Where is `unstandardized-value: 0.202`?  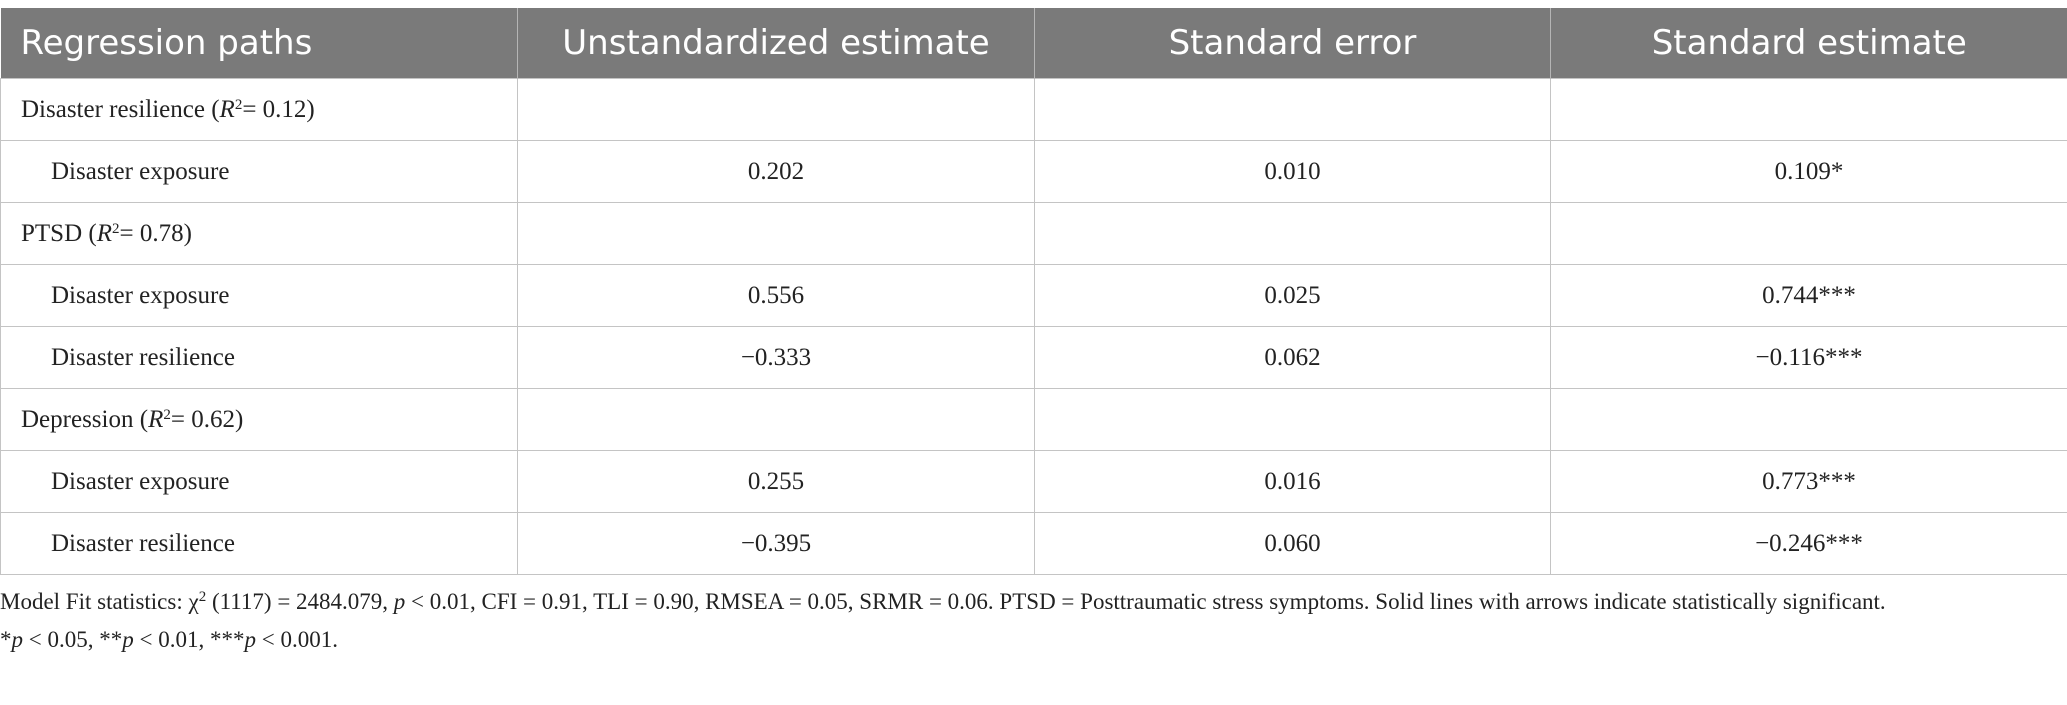
unstandardized-value: 0.202 is located at coordinates (776, 171).